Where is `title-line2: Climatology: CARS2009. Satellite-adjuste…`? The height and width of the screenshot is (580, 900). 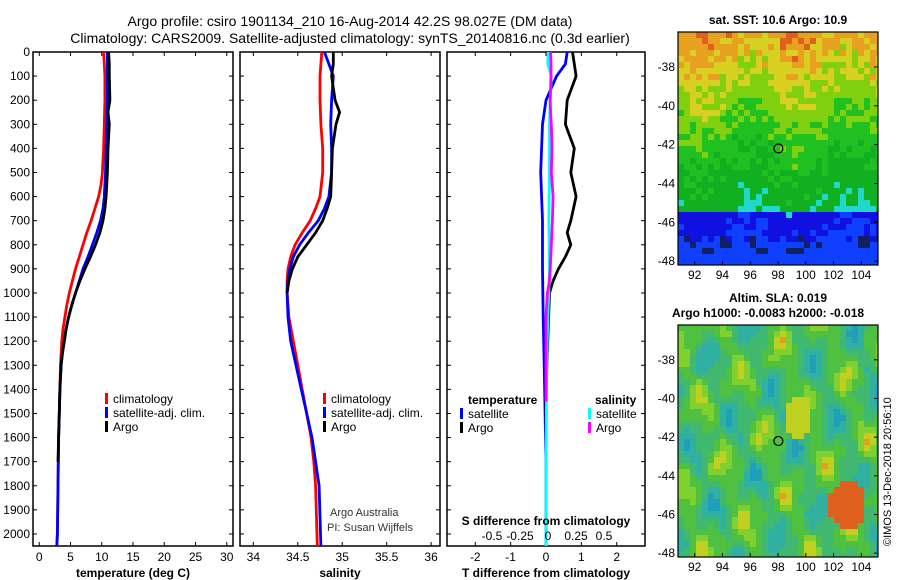
title-line2: Climatology: CARS2009. Satellite-adjuste… is located at coordinates (350, 38).